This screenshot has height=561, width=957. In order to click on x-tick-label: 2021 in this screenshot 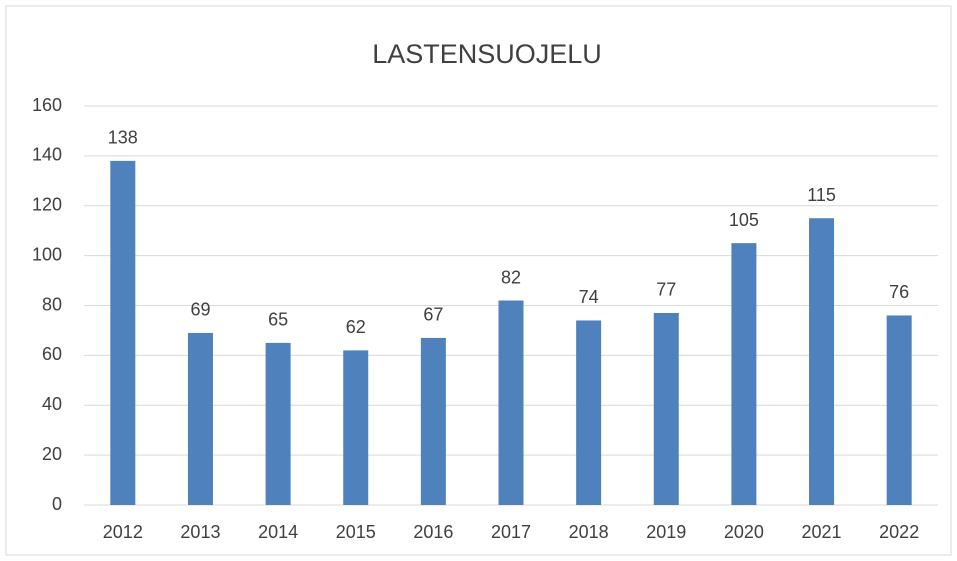, I will do `click(822, 532)`.